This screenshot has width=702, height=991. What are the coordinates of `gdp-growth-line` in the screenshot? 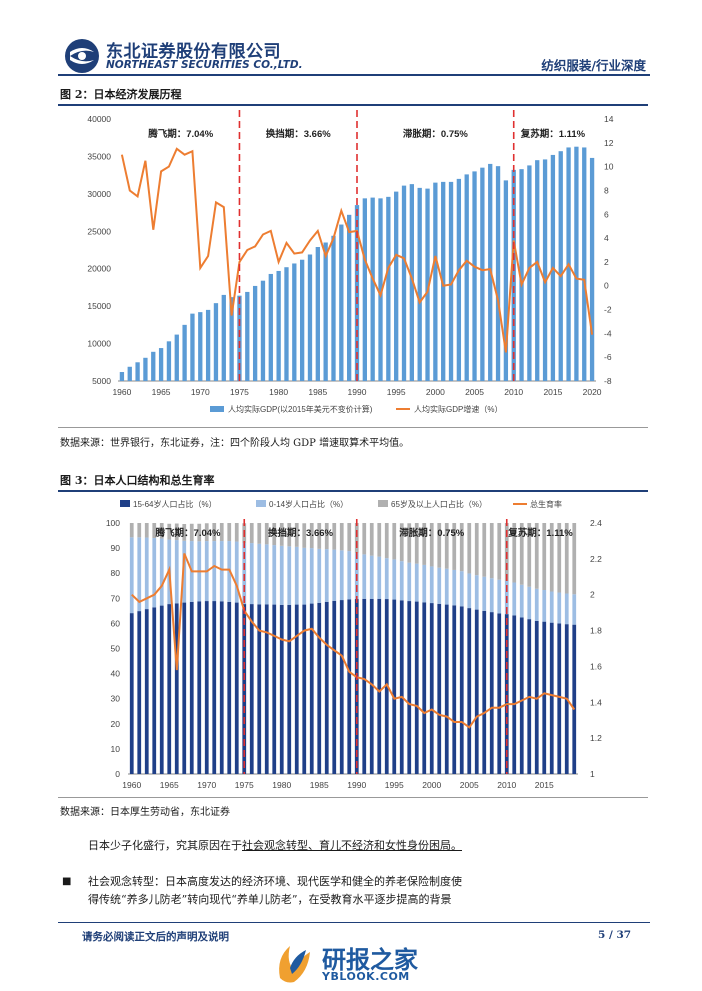 It's located at (357, 250).